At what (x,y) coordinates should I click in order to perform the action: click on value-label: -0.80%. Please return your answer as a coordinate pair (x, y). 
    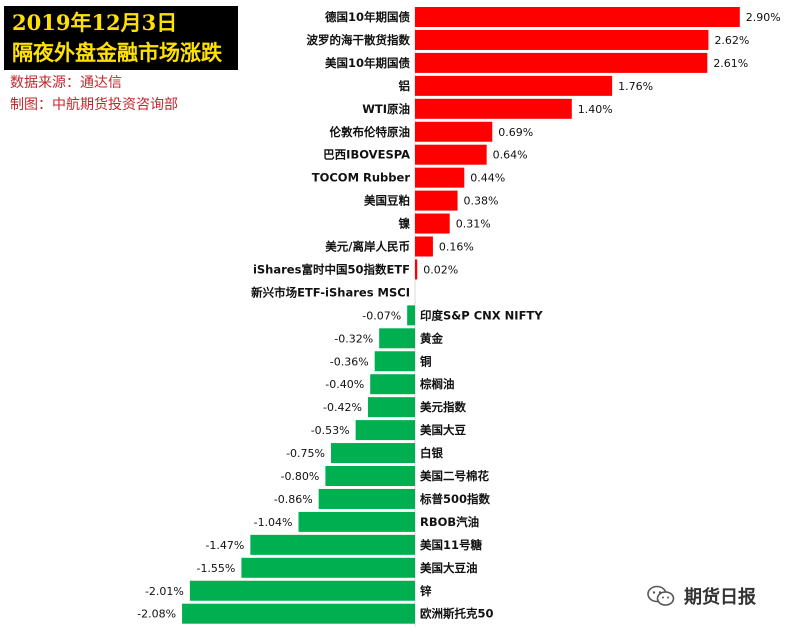
    Looking at the image, I should click on (299, 476).